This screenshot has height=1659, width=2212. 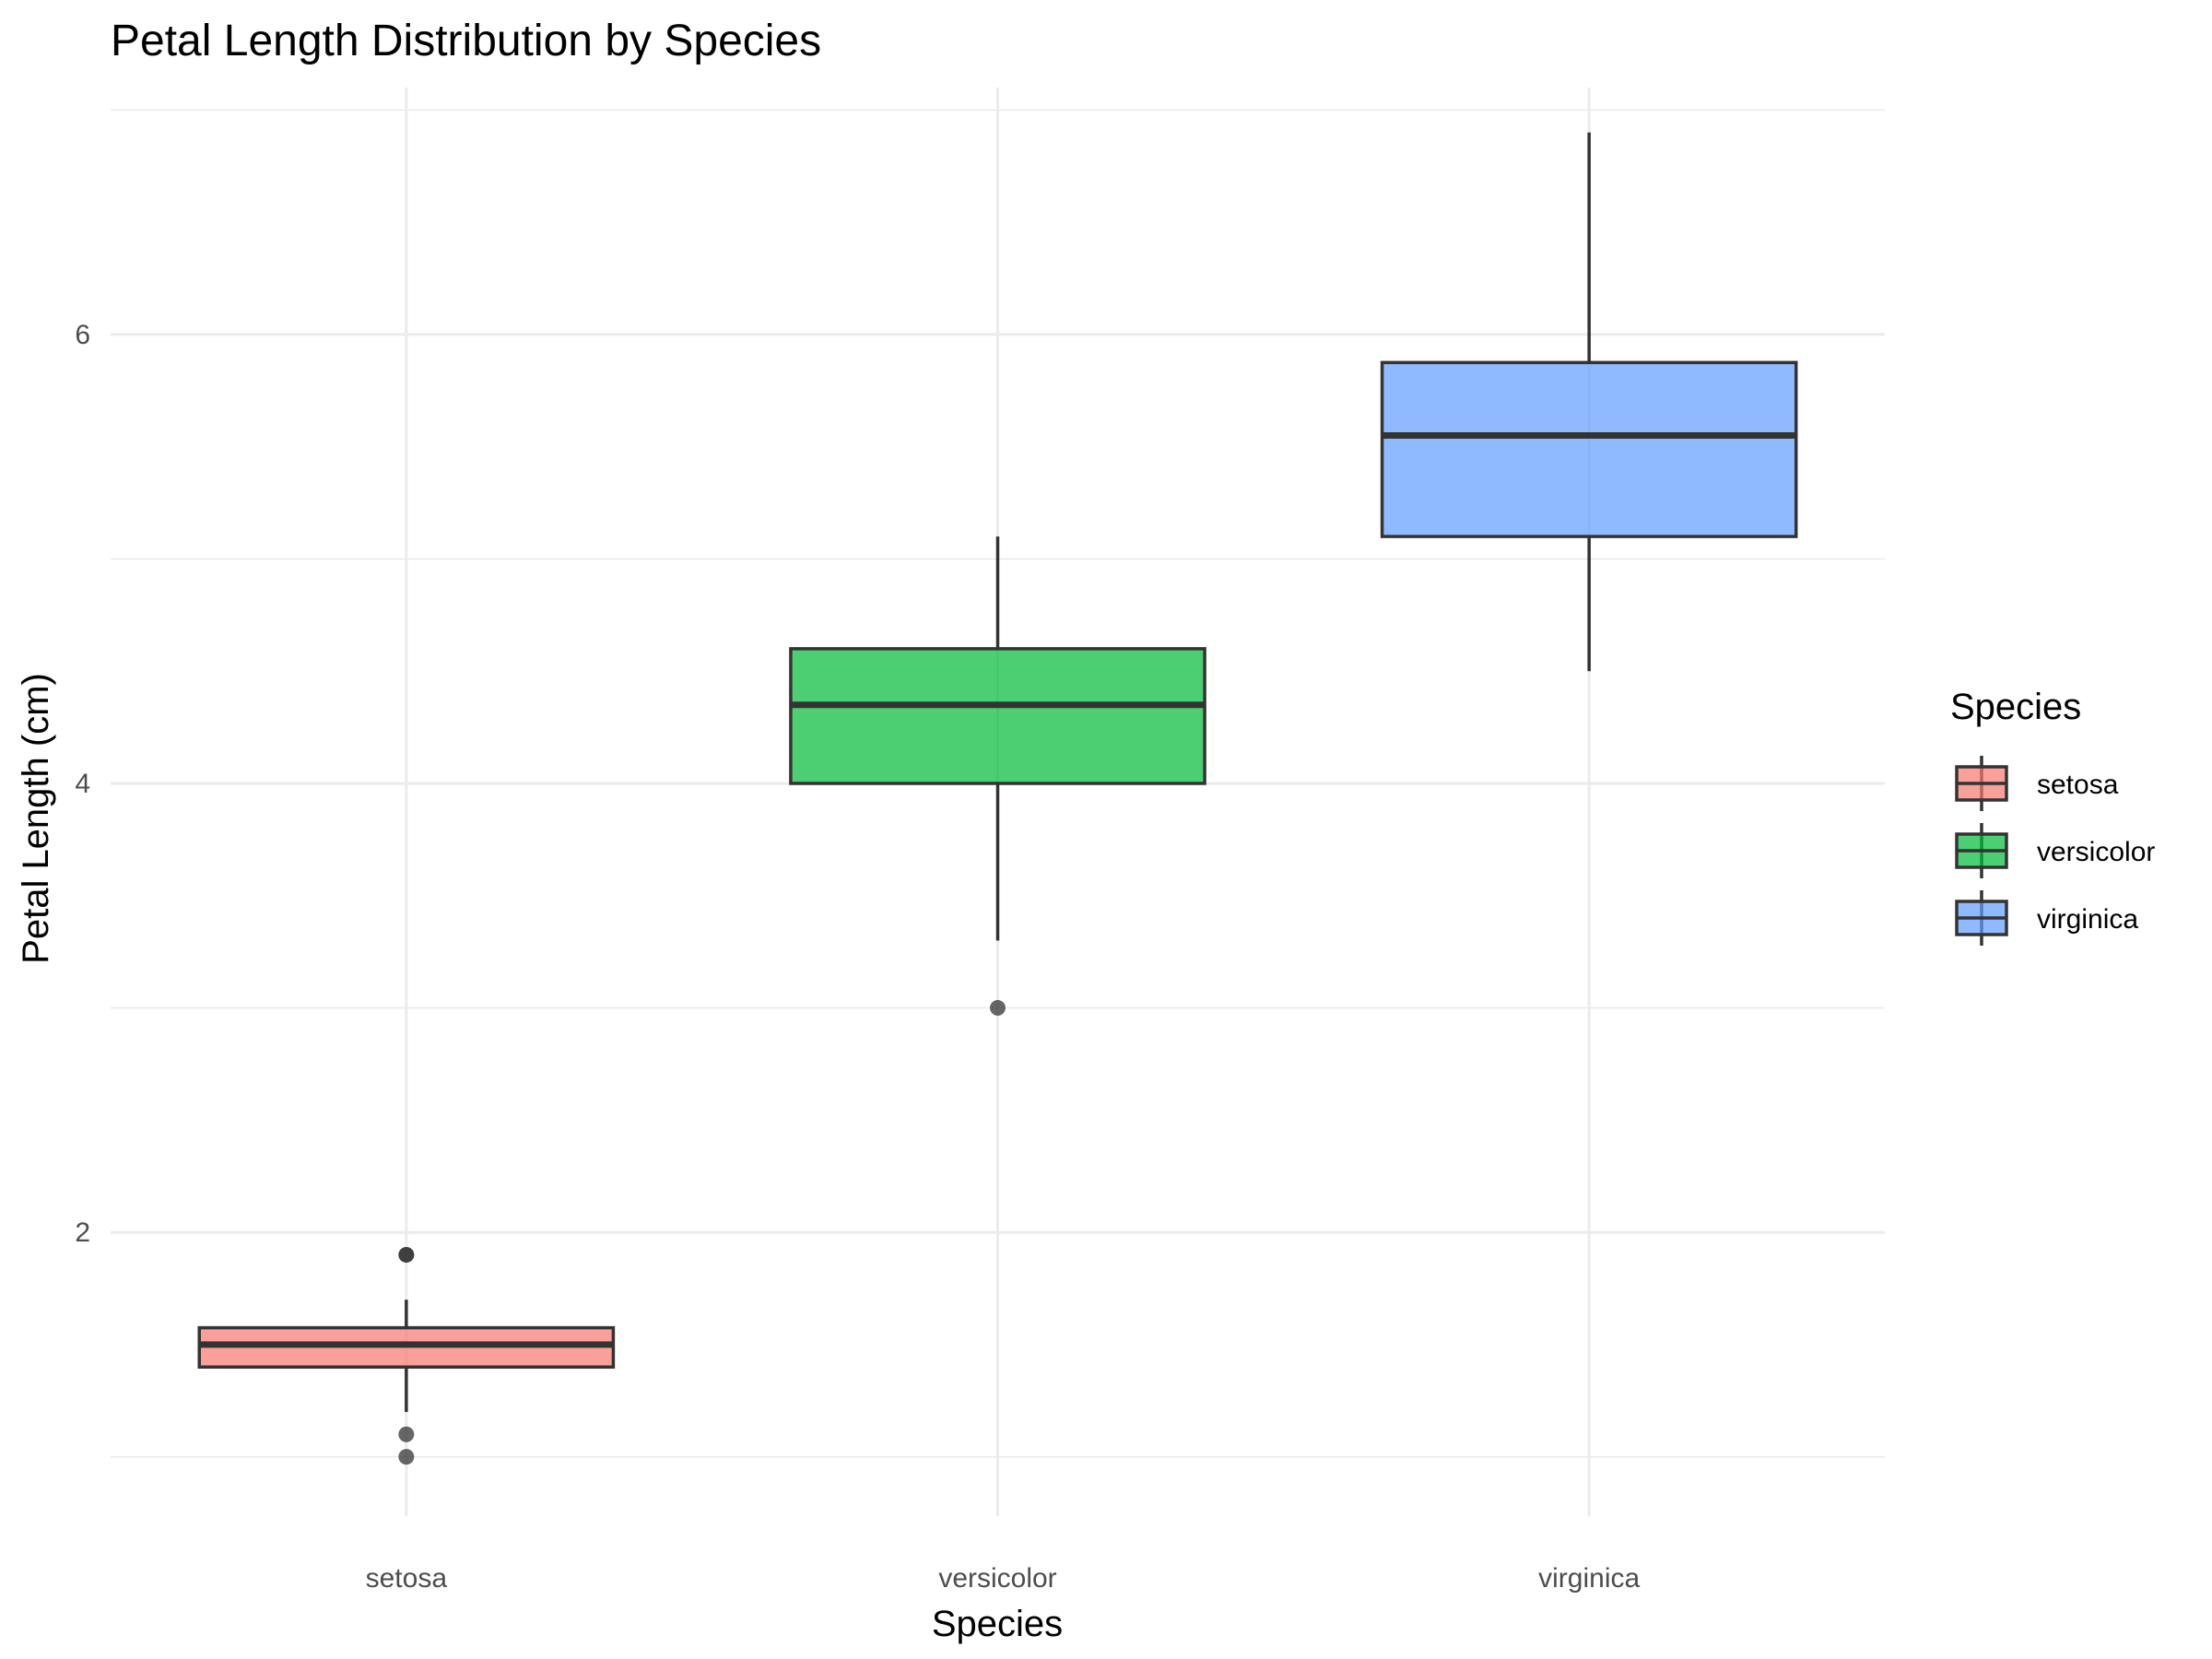 I want to click on legend-label: setosa, so click(x=2078, y=785).